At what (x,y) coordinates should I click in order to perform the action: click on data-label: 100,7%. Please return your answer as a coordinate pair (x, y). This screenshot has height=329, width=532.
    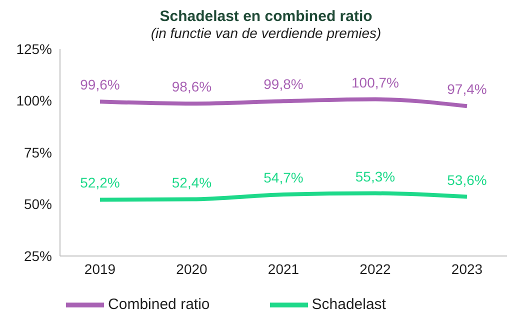
    Looking at the image, I should click on (375, 82).